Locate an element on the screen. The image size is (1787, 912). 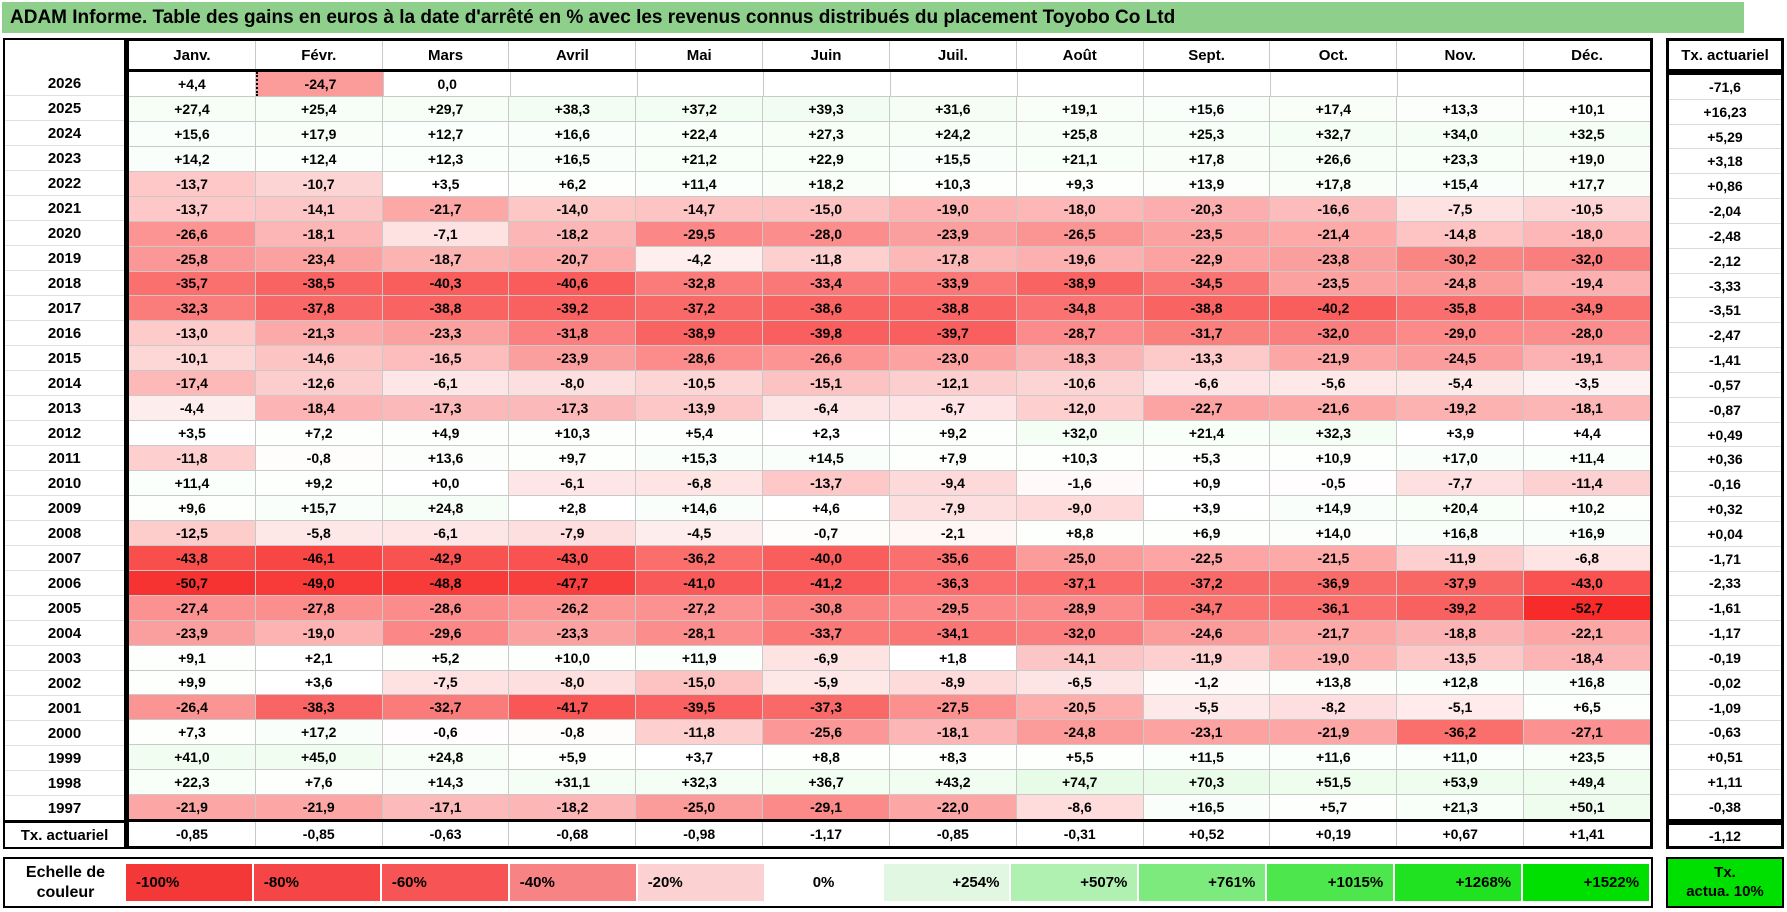
data-cell: -35,6 is located at coordinates (953, 557).